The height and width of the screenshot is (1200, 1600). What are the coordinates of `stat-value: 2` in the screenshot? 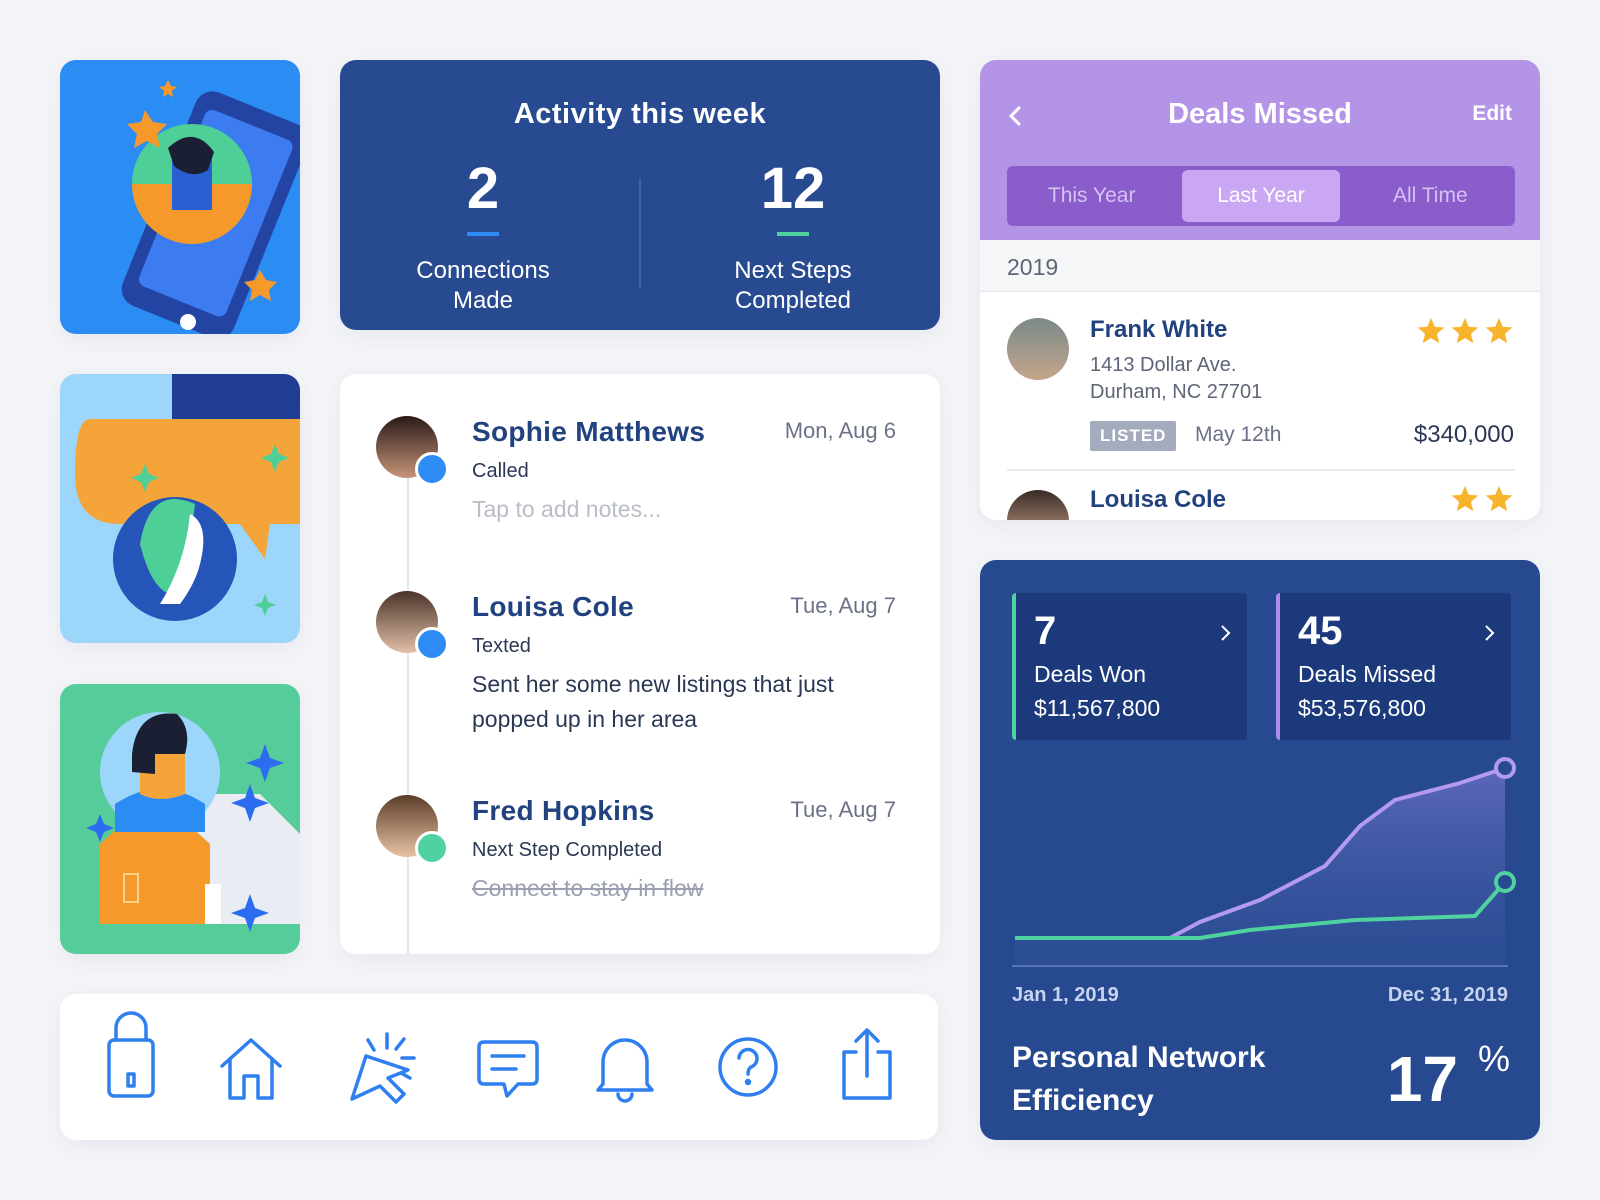 It's located at (483, 188).